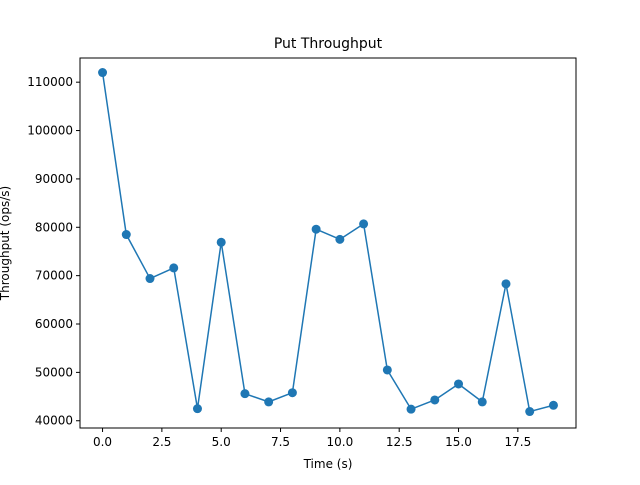  Describe the element at coordinates (54, 179) in the screenshot. I see `y-tick-label: 90000` at that location.